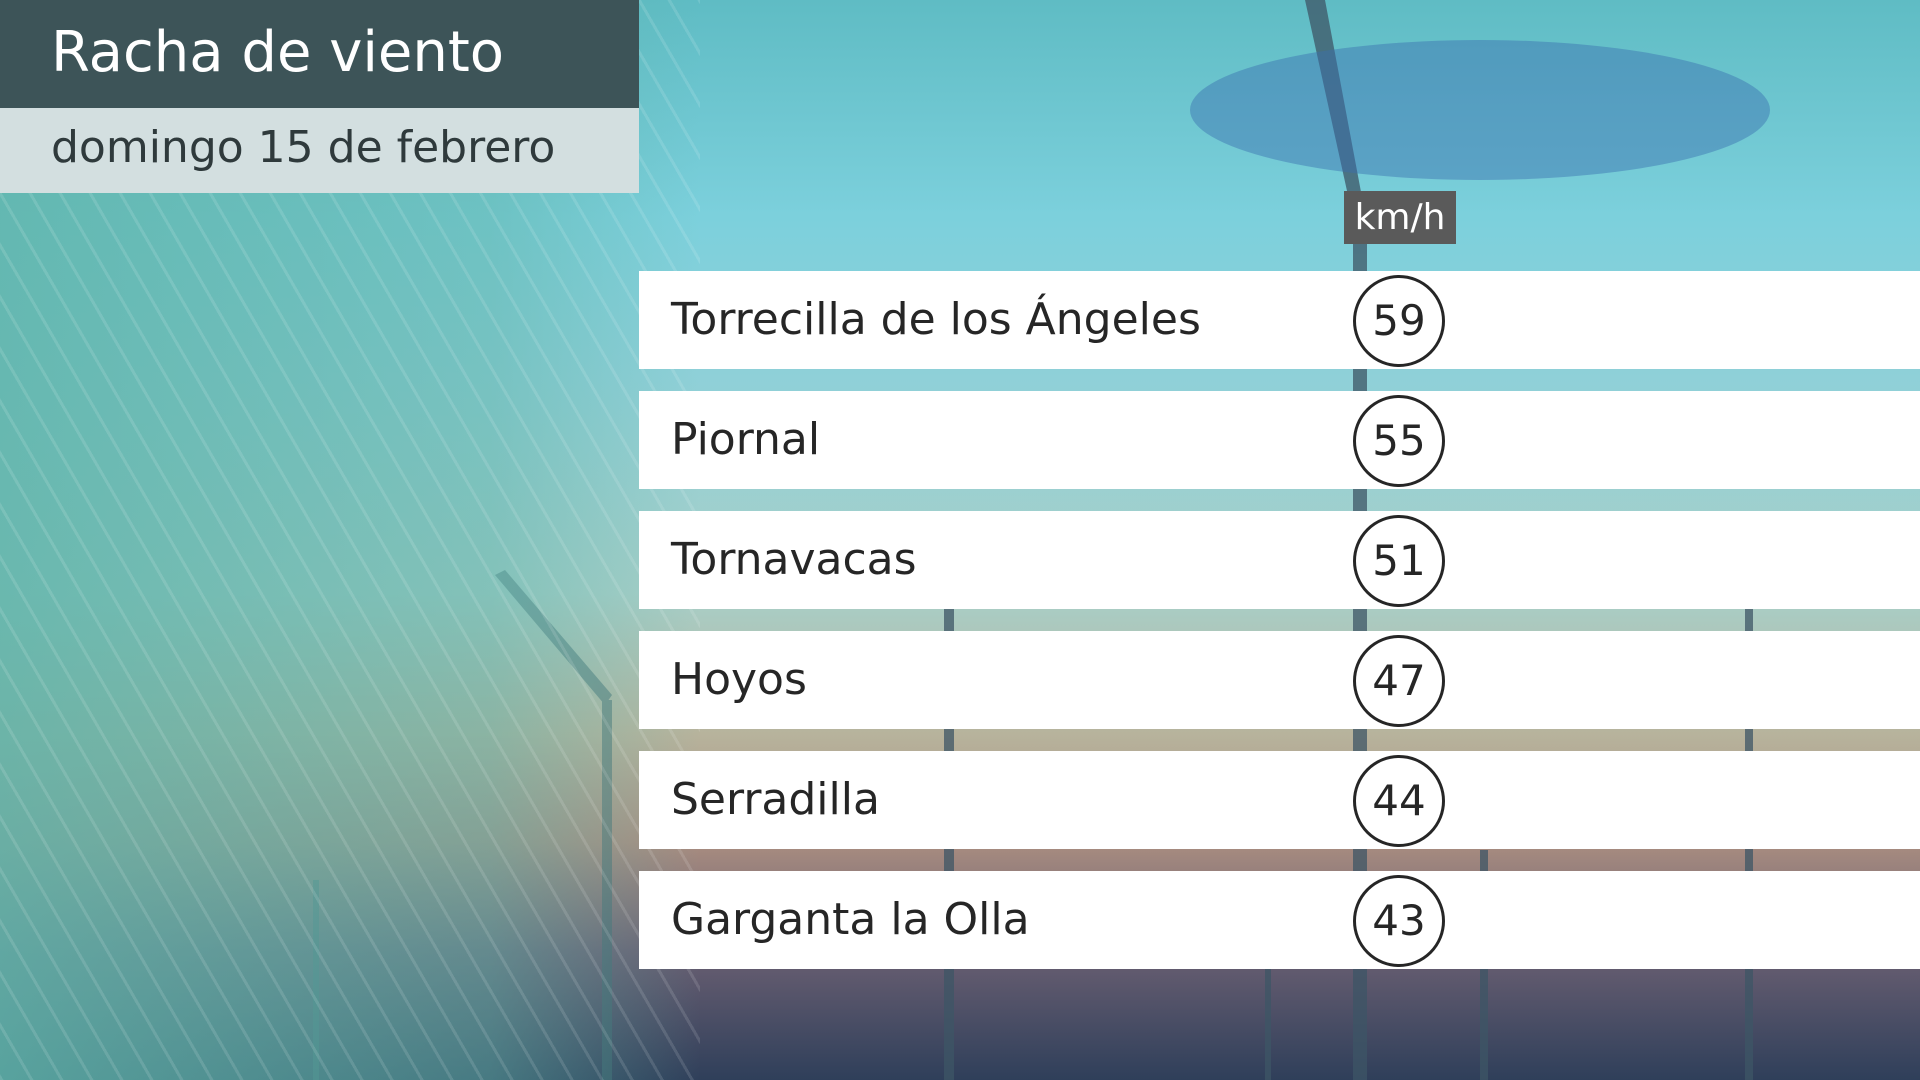  I want to click on page-title: Racha de viento, so click(278, 52).